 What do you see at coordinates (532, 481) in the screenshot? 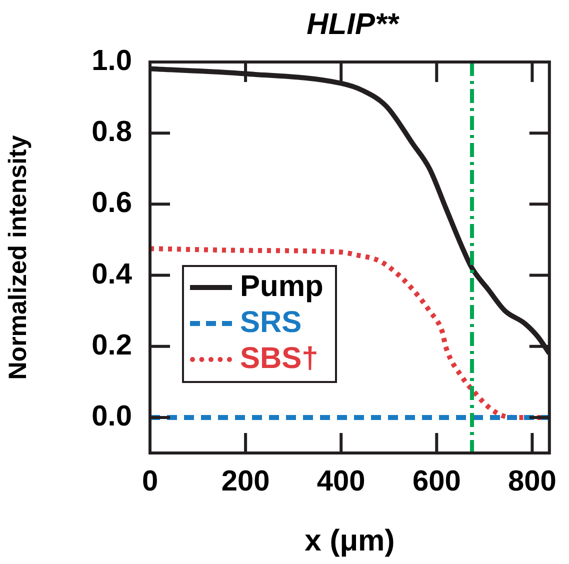
I see `x-tick-label: 800` at bounding box center [532, 481].